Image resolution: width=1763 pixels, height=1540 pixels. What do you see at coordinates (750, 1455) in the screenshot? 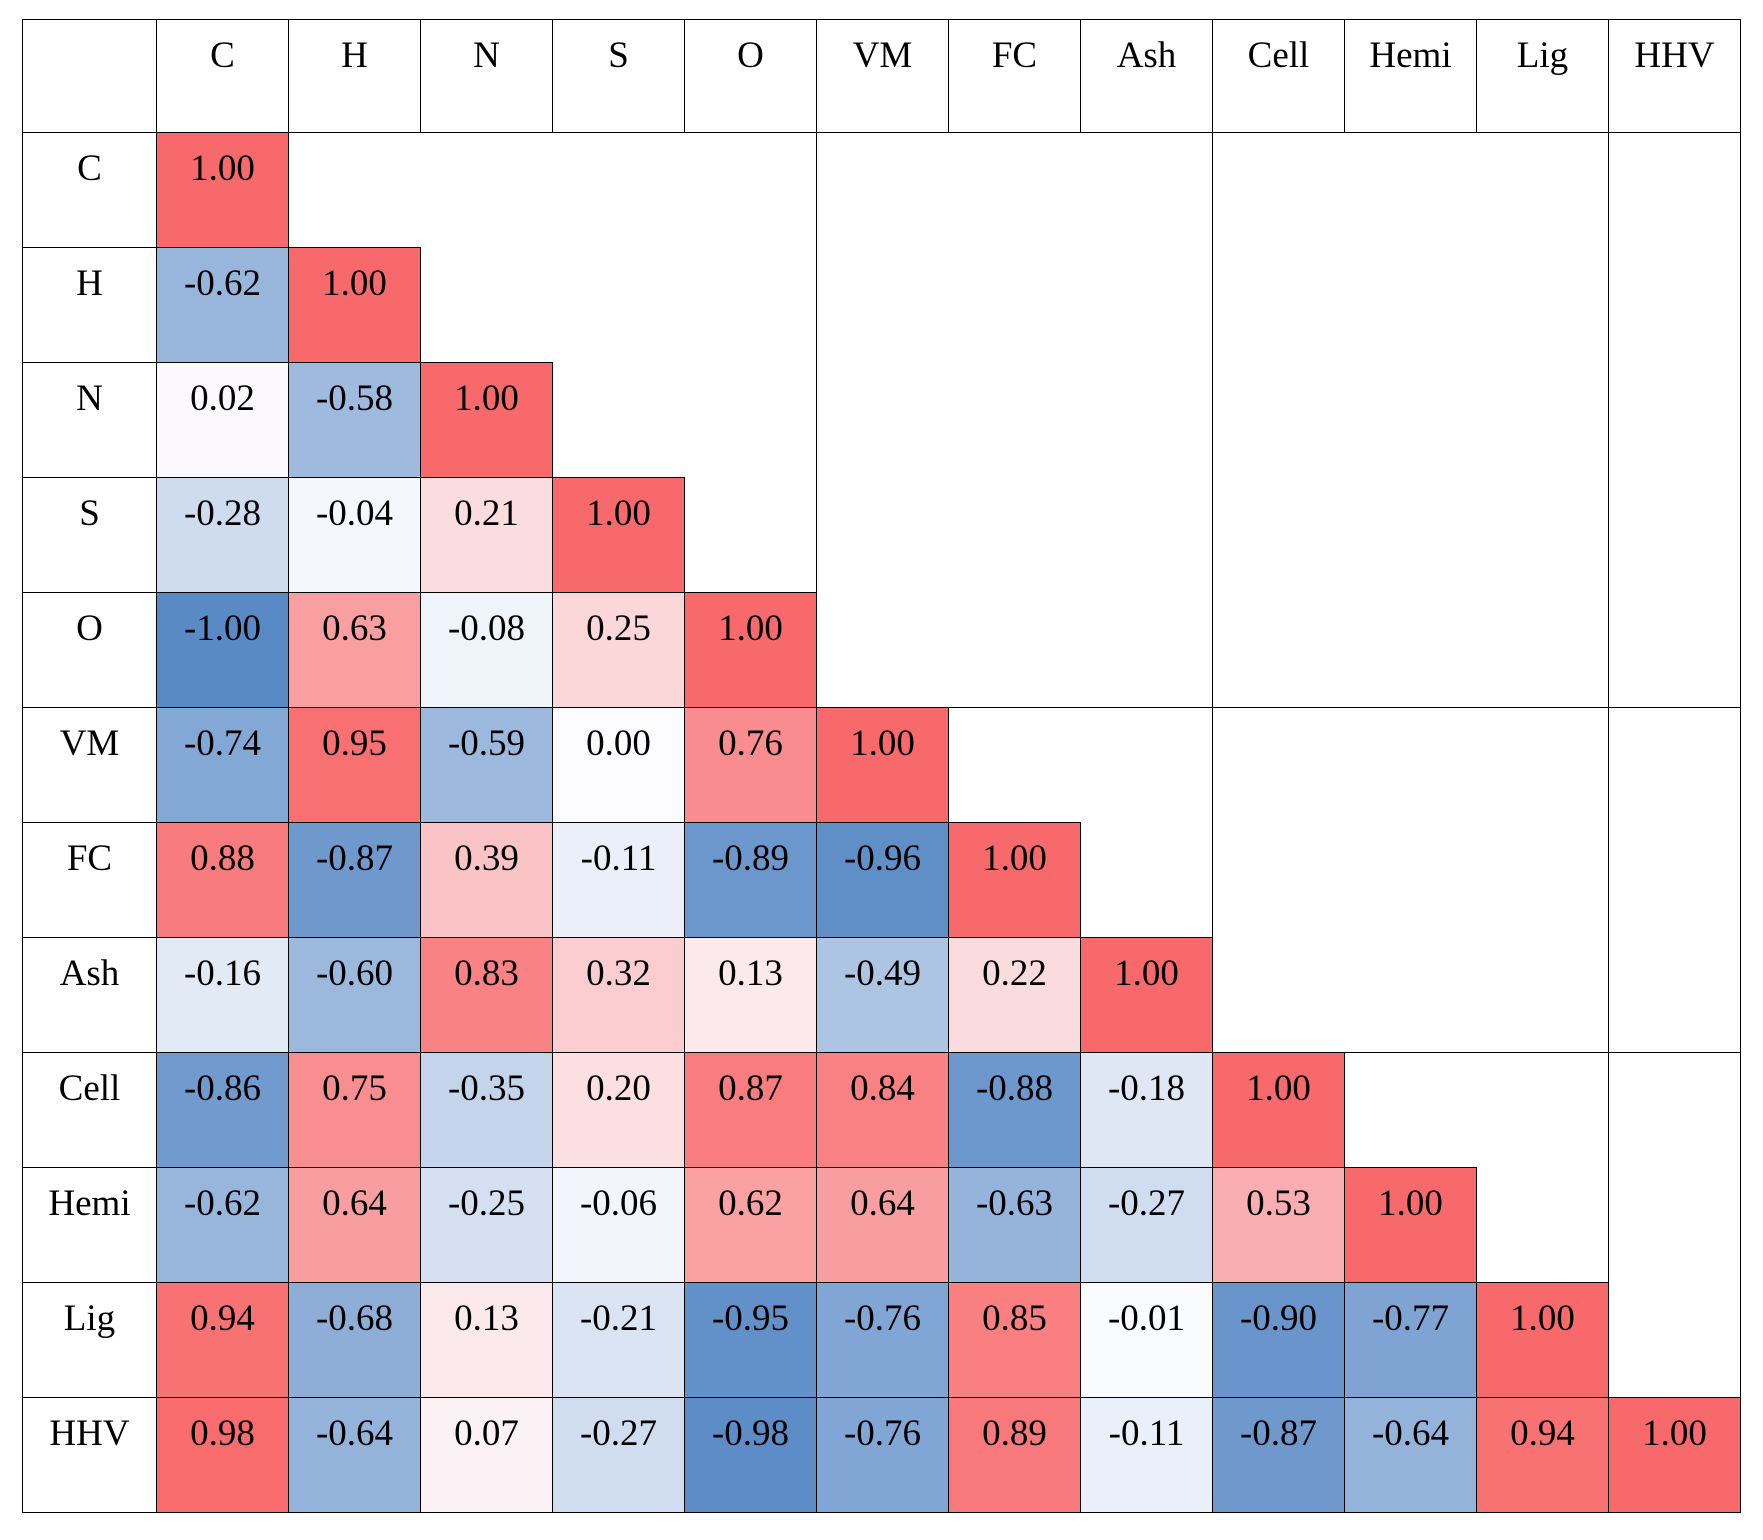
I see `heatmap-cell: -0.98` at bounding box center [750, 1455].